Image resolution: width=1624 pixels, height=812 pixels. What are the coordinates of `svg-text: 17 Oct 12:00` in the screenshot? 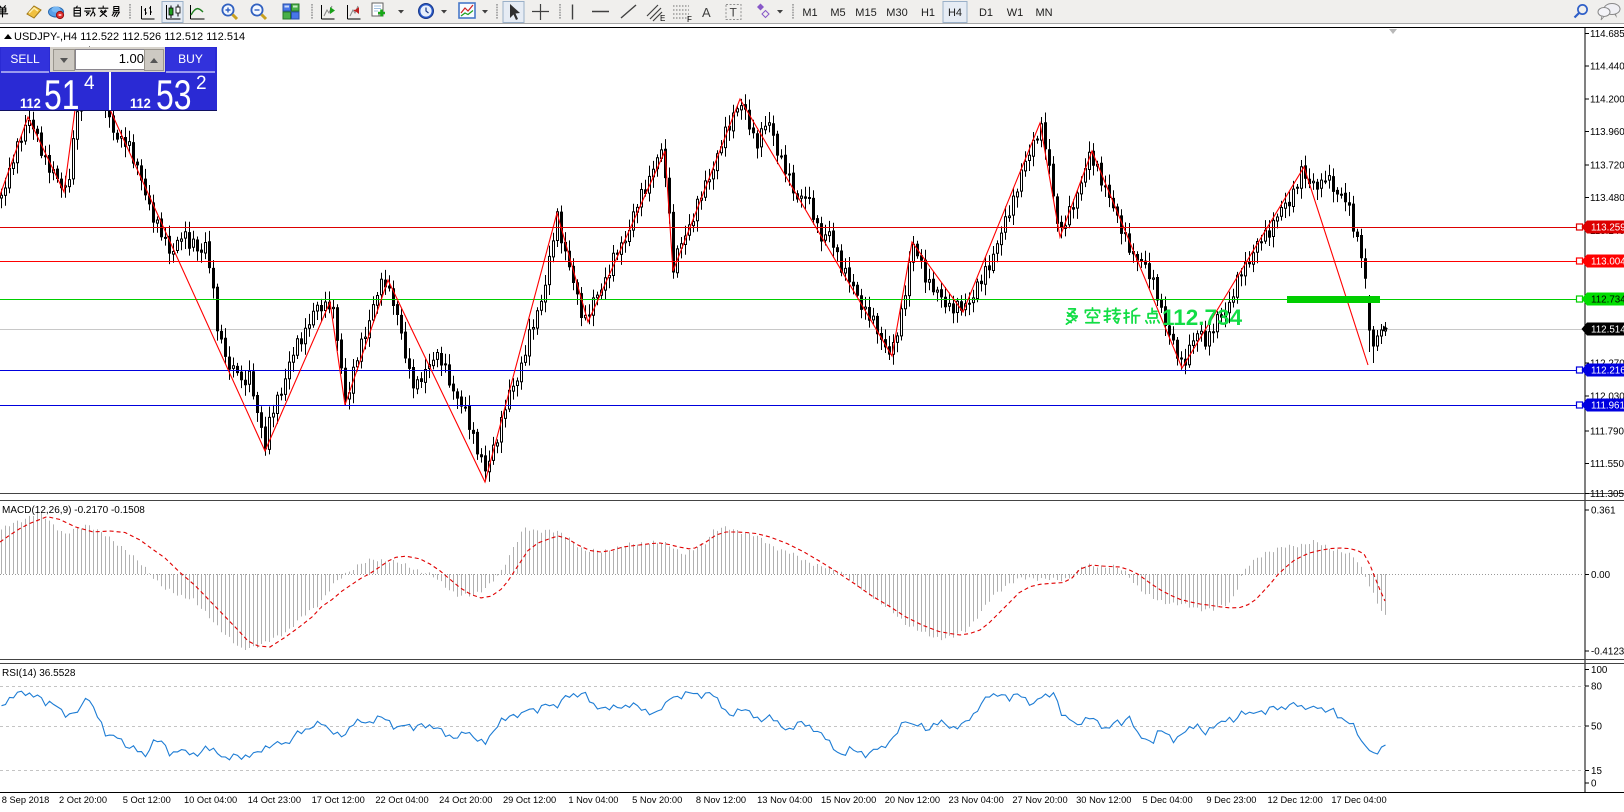 It's located at (338, 800).